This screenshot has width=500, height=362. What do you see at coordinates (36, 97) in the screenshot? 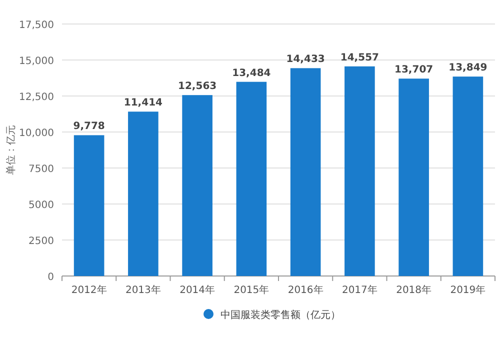
I see `y-tick-label: 12,500` at bounding box center [36, 97].